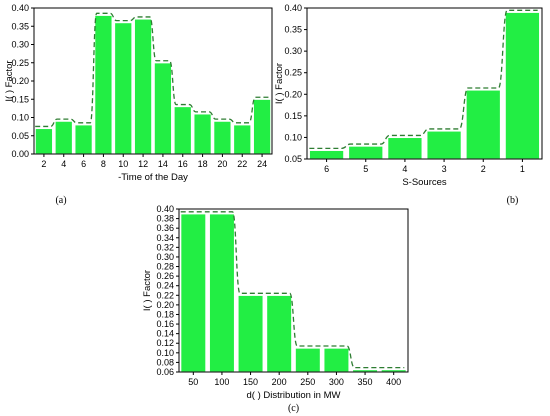 The image size is (550, 416). What do you see at coordinates (147, 290) in the screenshot?
I see `y-axis-title-c: I( ) Factor` at bounding box center [147, 290].